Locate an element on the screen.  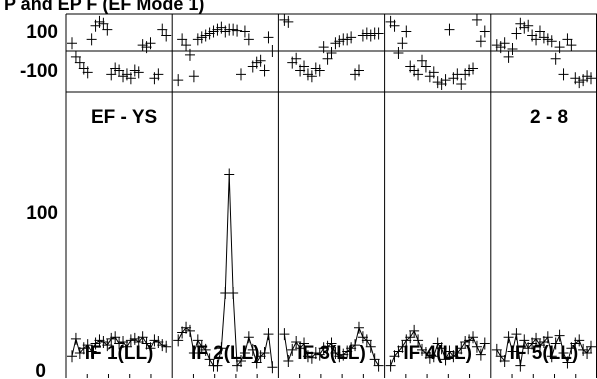
top-ytick-upper: 100 is located at coordinates (42, 32).